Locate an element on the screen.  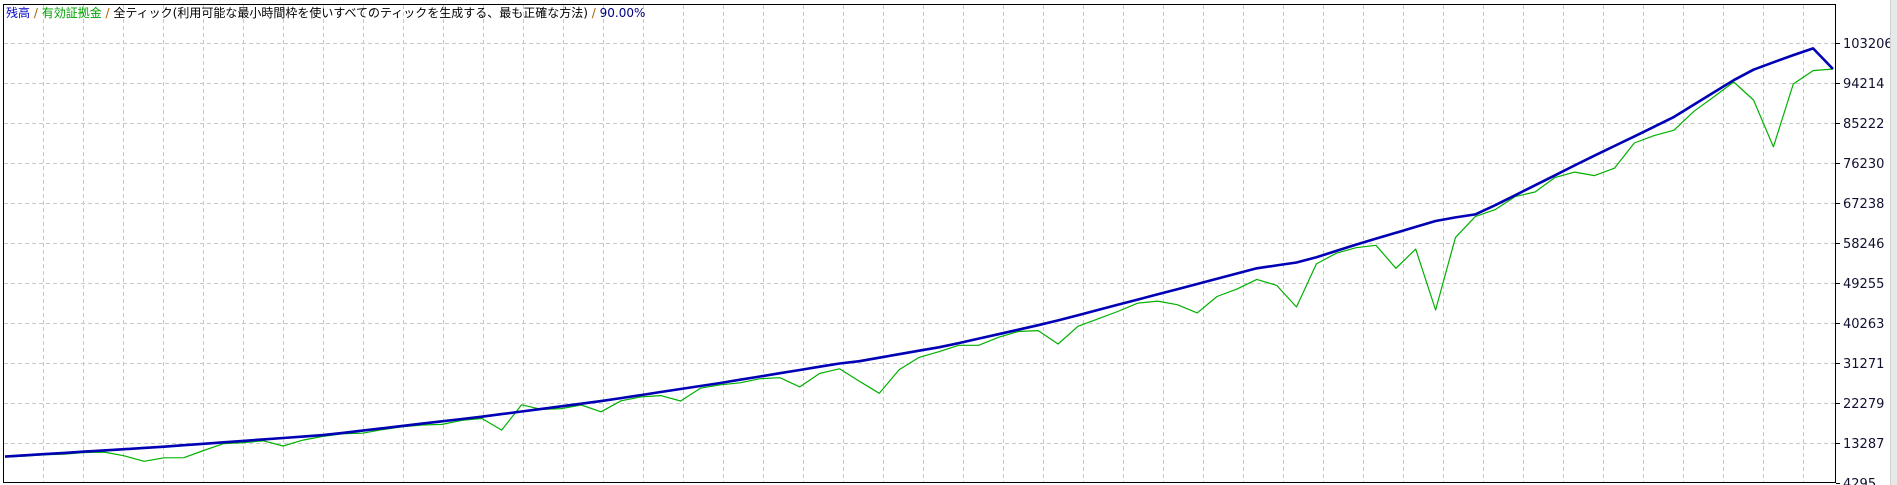
y-tick-label: 67238 is located at coordinates (1863, 204).